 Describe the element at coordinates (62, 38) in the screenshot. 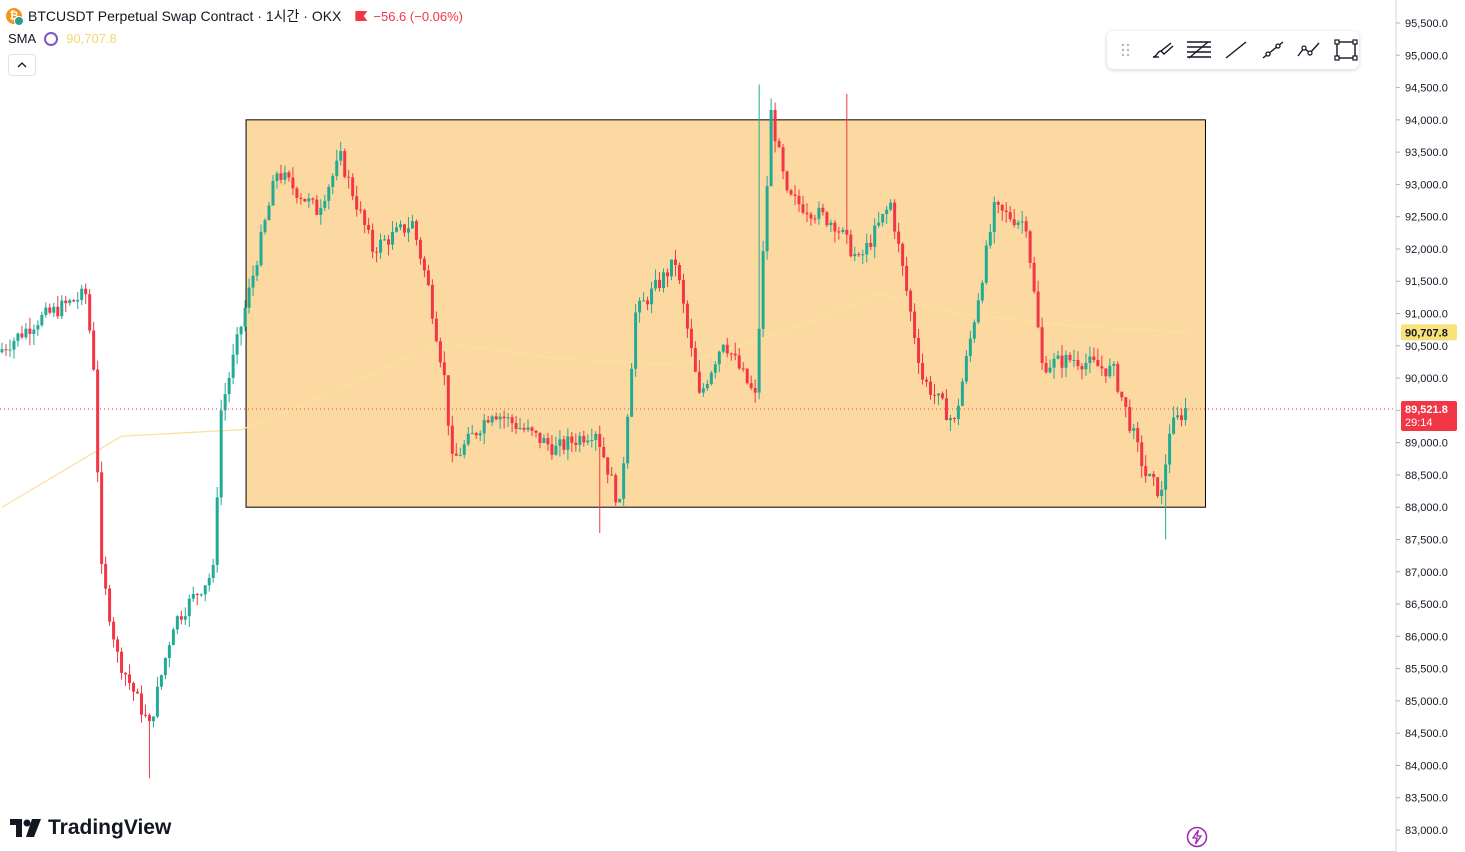

I see `sma-legend: SMA 90,707.8` at that location.